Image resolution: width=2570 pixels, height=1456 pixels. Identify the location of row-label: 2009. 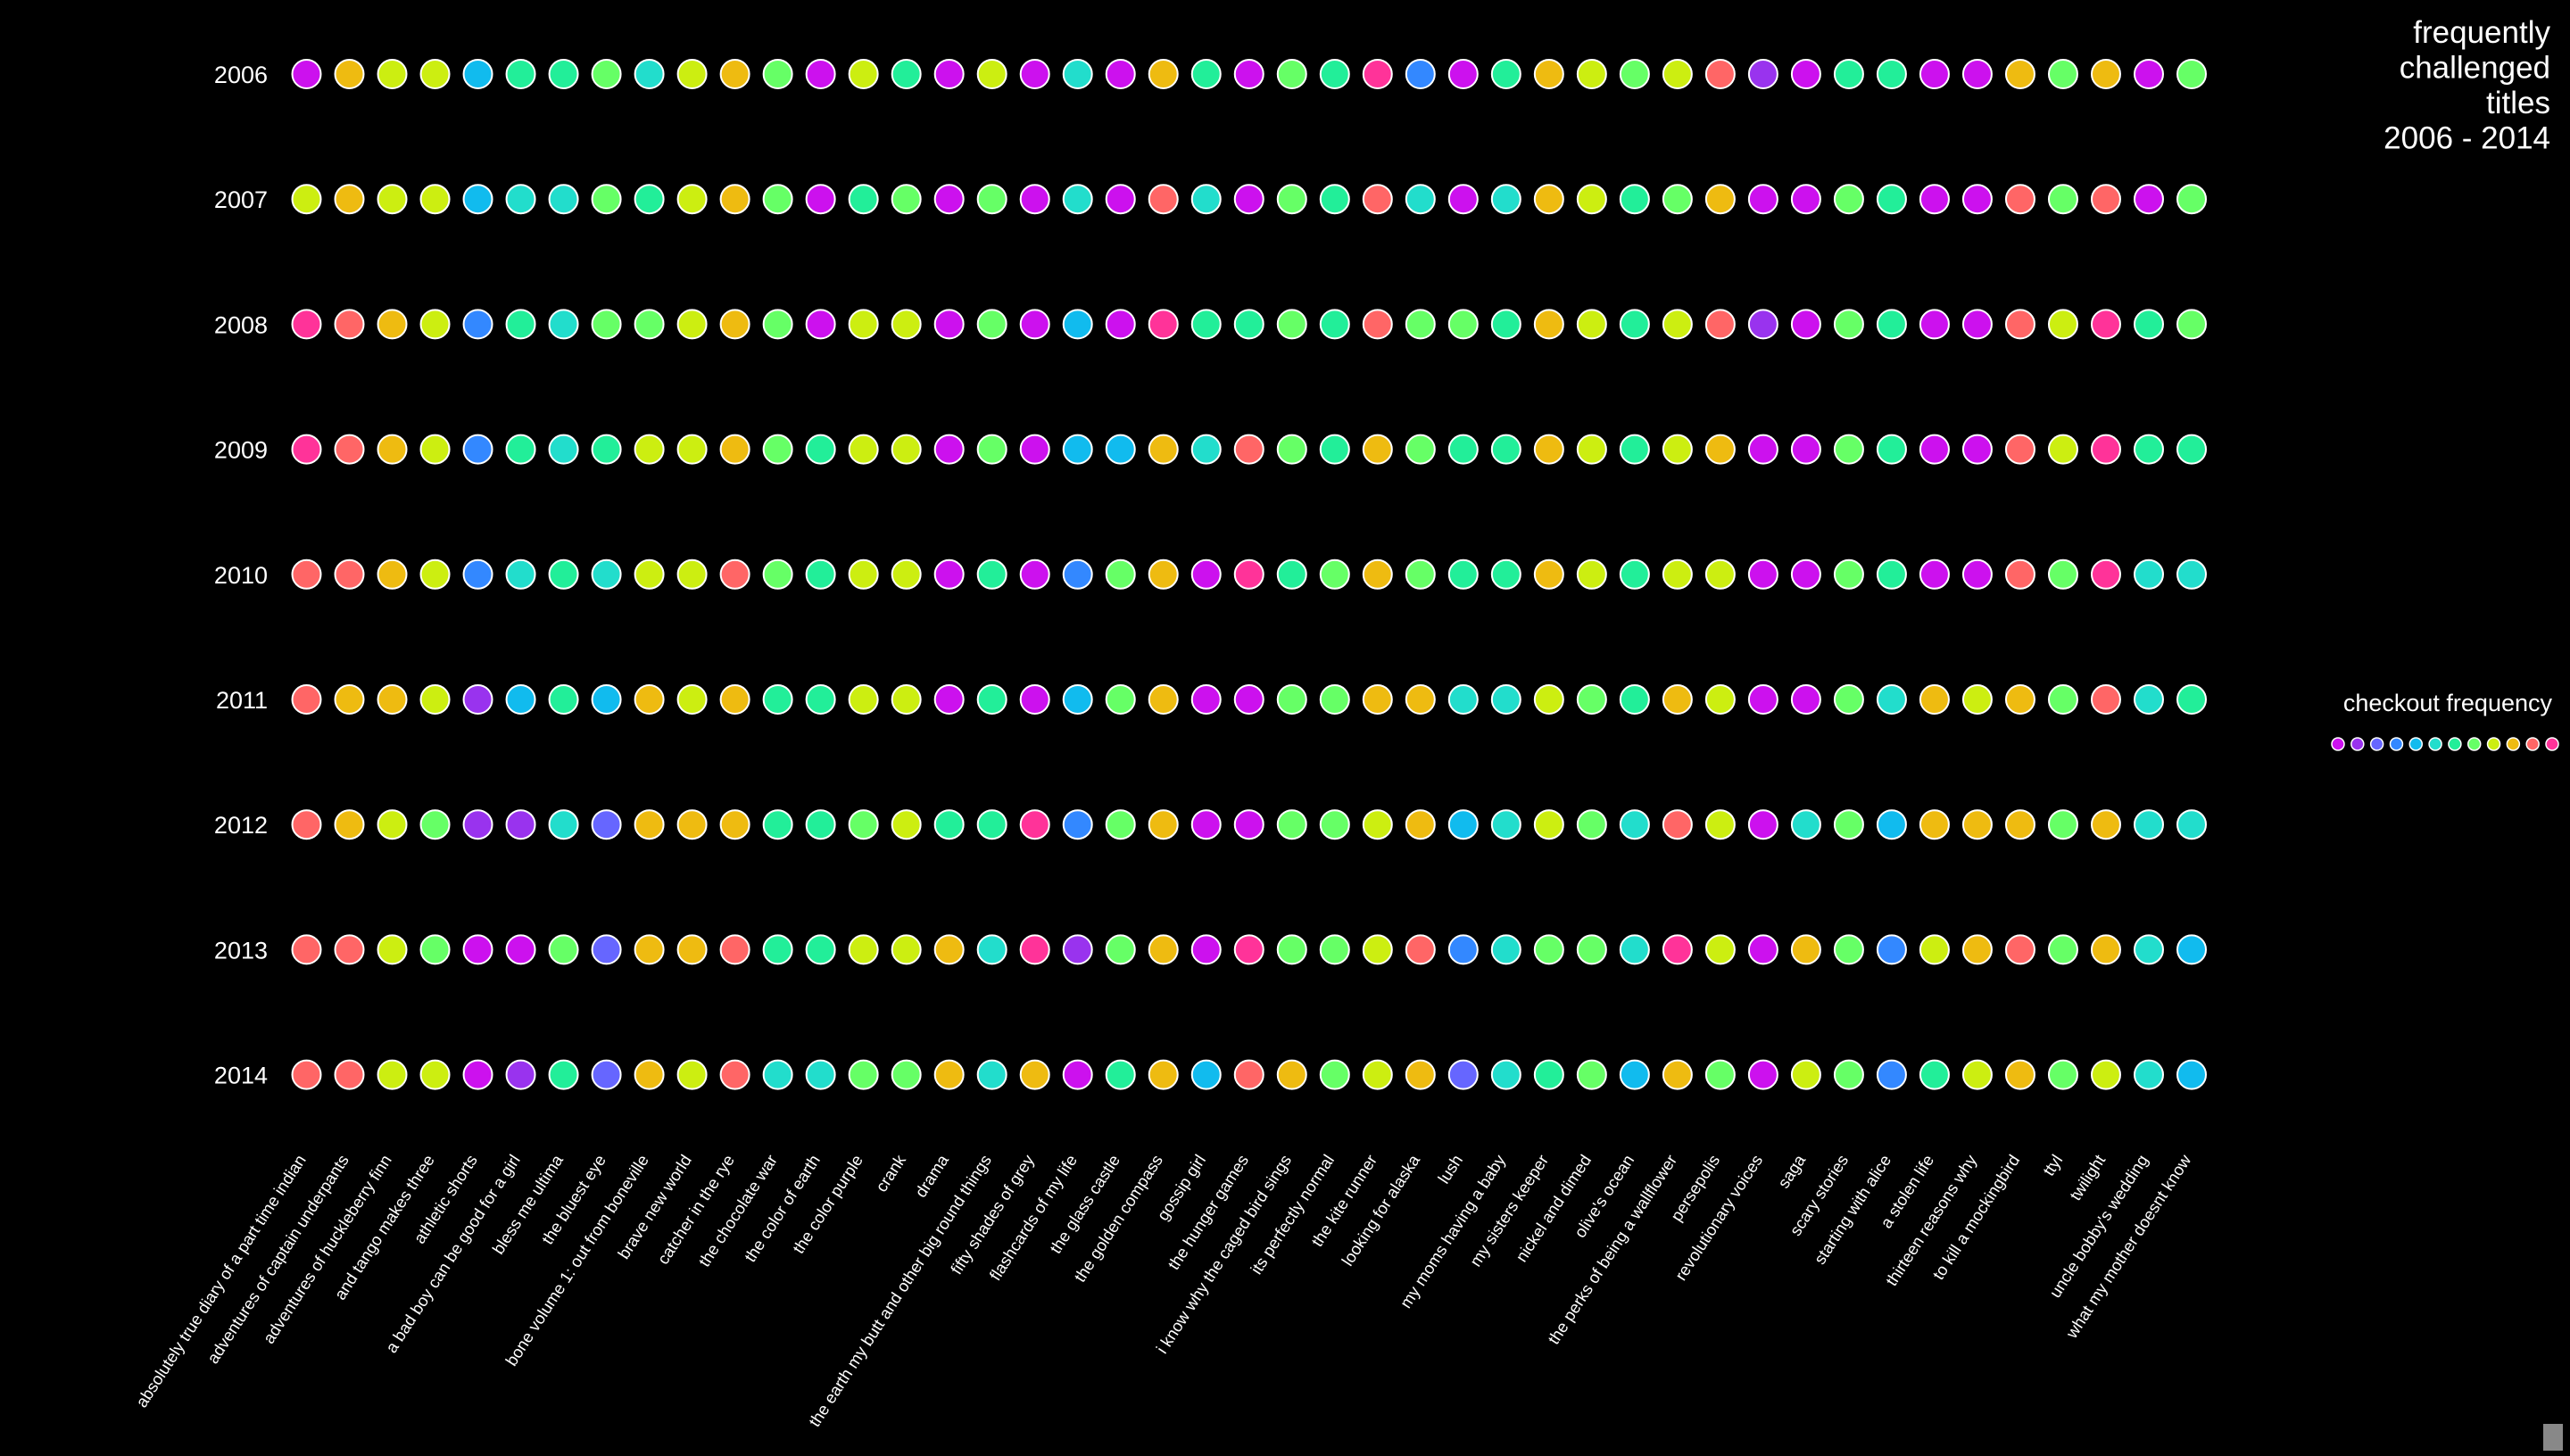
(241, 451).